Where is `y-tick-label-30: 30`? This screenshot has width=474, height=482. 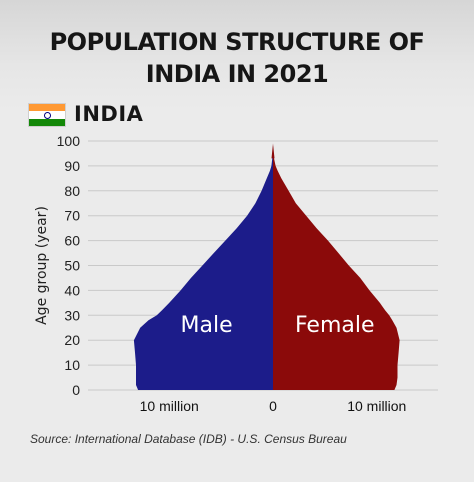 y-tick-label-30: 30 is located at coordinates (72, 315).